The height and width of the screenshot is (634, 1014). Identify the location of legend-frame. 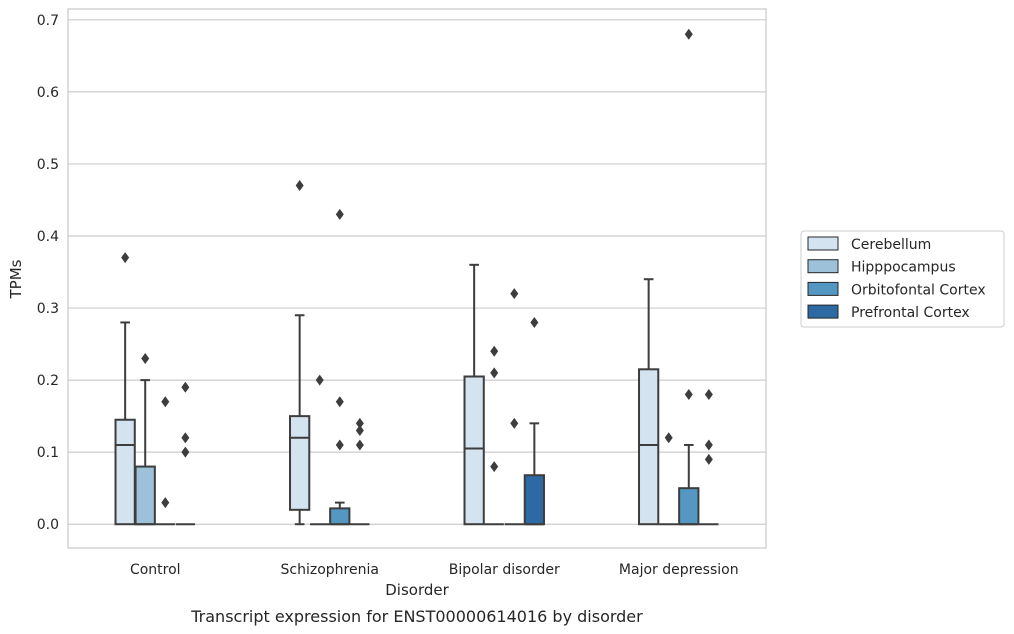
(902, 279).